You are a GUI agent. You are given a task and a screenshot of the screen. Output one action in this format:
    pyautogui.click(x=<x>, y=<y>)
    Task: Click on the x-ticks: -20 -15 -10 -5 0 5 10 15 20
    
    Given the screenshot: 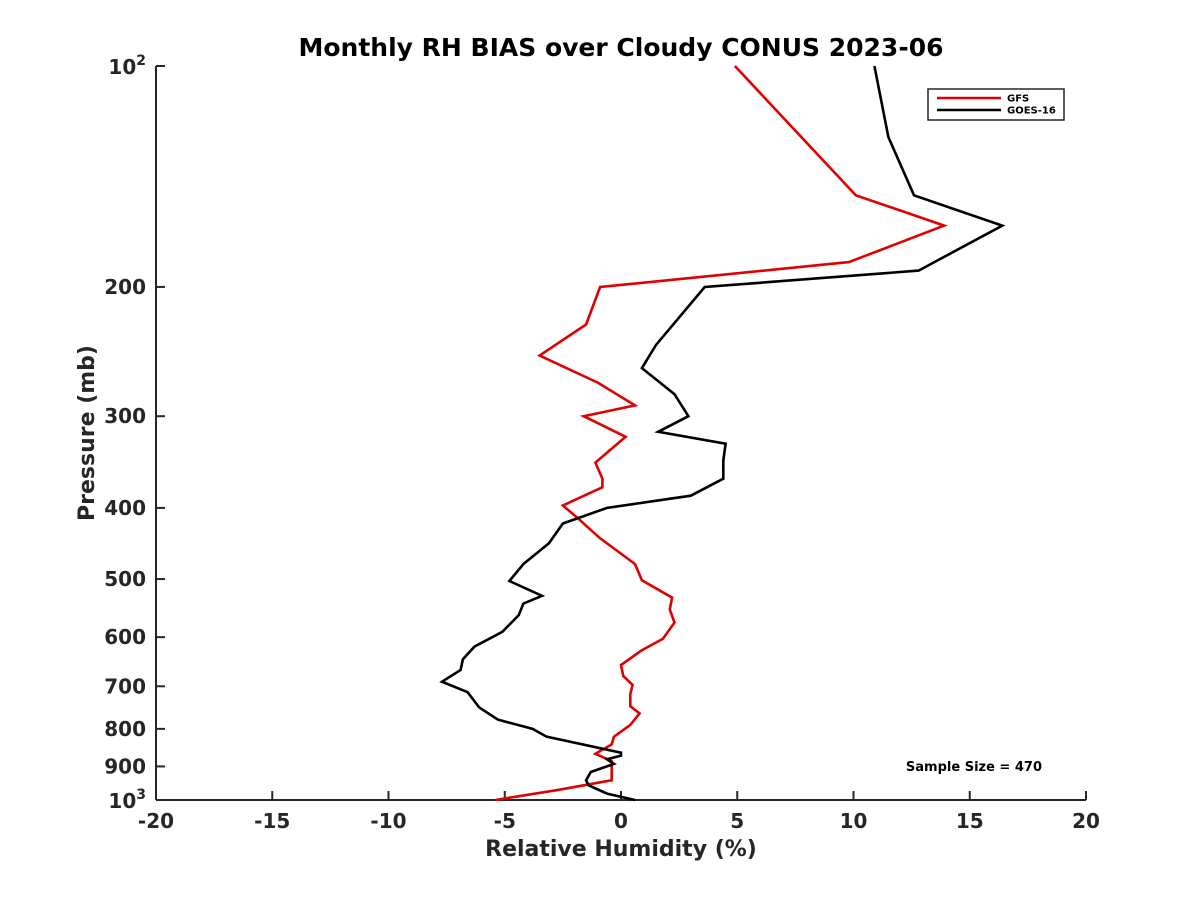 What is the action you would take?
    pyautogui.click(x=619, y=812)
    